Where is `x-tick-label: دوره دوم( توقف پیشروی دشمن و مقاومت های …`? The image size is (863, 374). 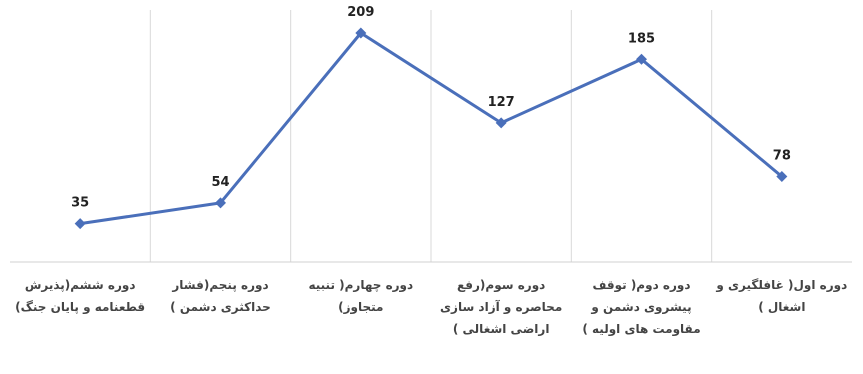
x-tick-label: دوره دوم( توقف پیشروی دشمن و مقاومت های … is located at coordinates (641, 307).